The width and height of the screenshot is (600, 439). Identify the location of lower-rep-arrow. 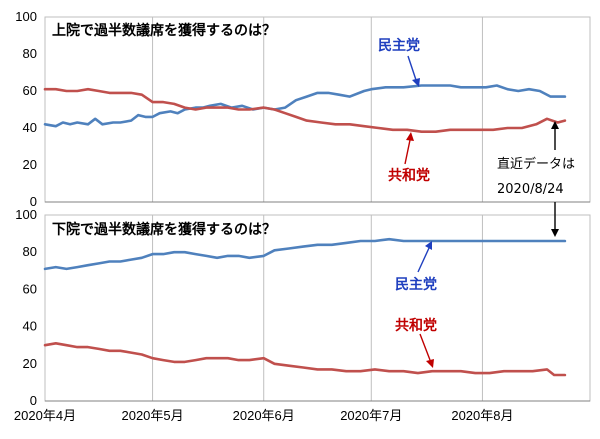
(425, 347).